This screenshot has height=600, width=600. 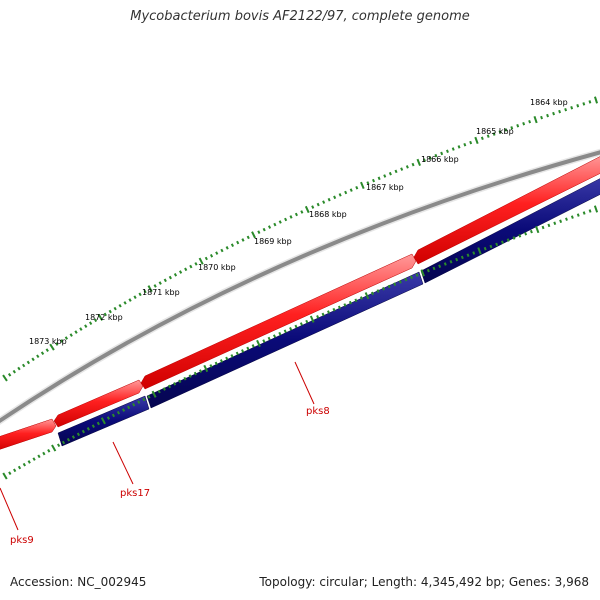 What do you see at coordinates (385, 187) in the screenshot?
I see `ruler-label-1867: 1867 kbp` at bounding box center [385, 187].